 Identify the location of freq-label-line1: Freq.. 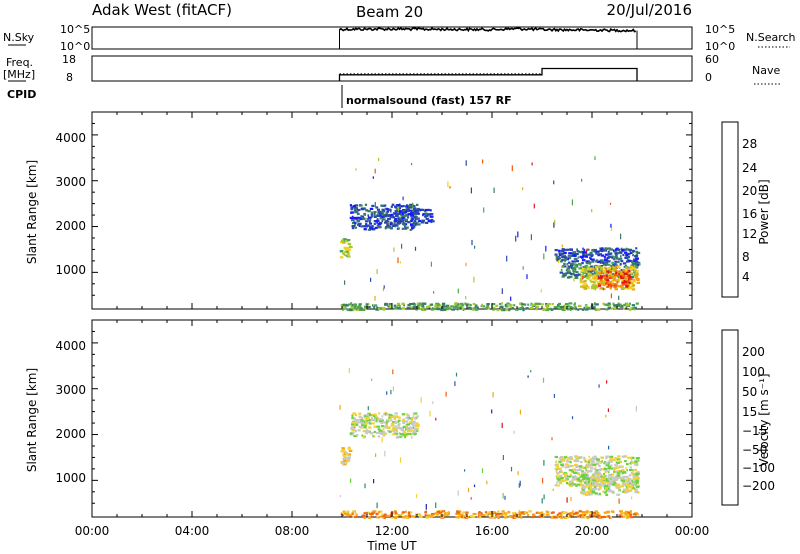
(19, 62).